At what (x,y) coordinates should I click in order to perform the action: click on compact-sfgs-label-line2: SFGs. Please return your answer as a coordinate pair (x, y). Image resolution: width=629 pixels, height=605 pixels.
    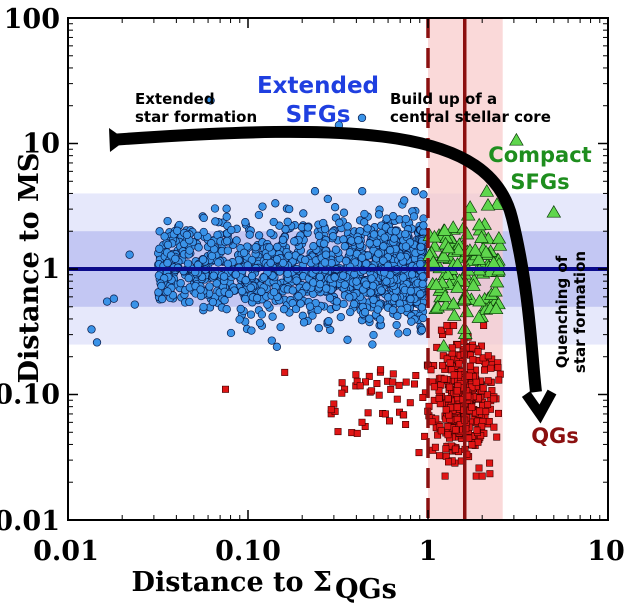
    Looking at the image, I should click on (539, 182).